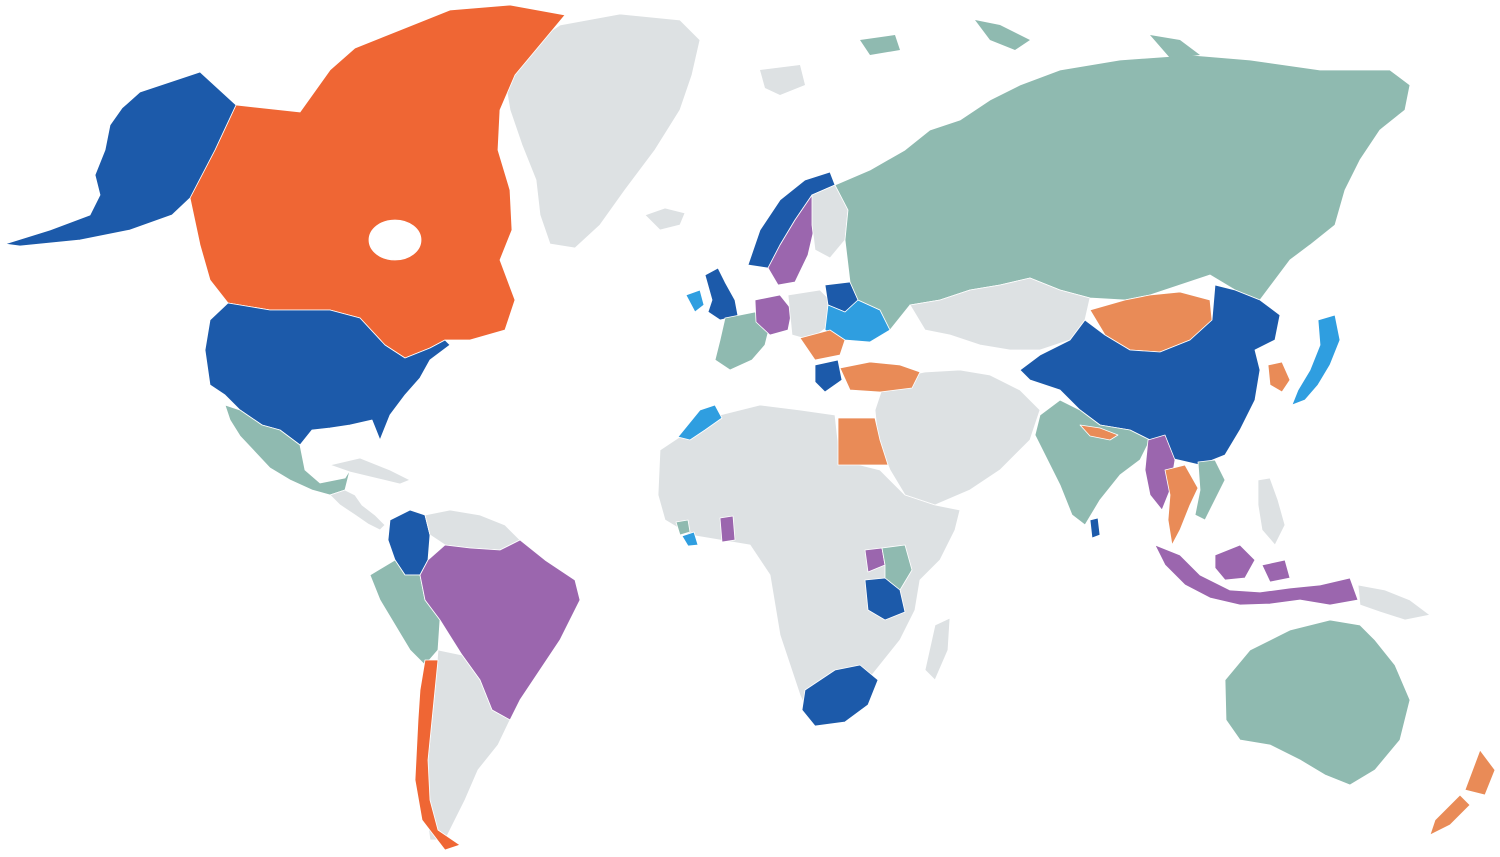 The image size is (1500, 857). Describe the element at coordinates (782, 80) in the screenshot. I see `region-svalbard` at that location.